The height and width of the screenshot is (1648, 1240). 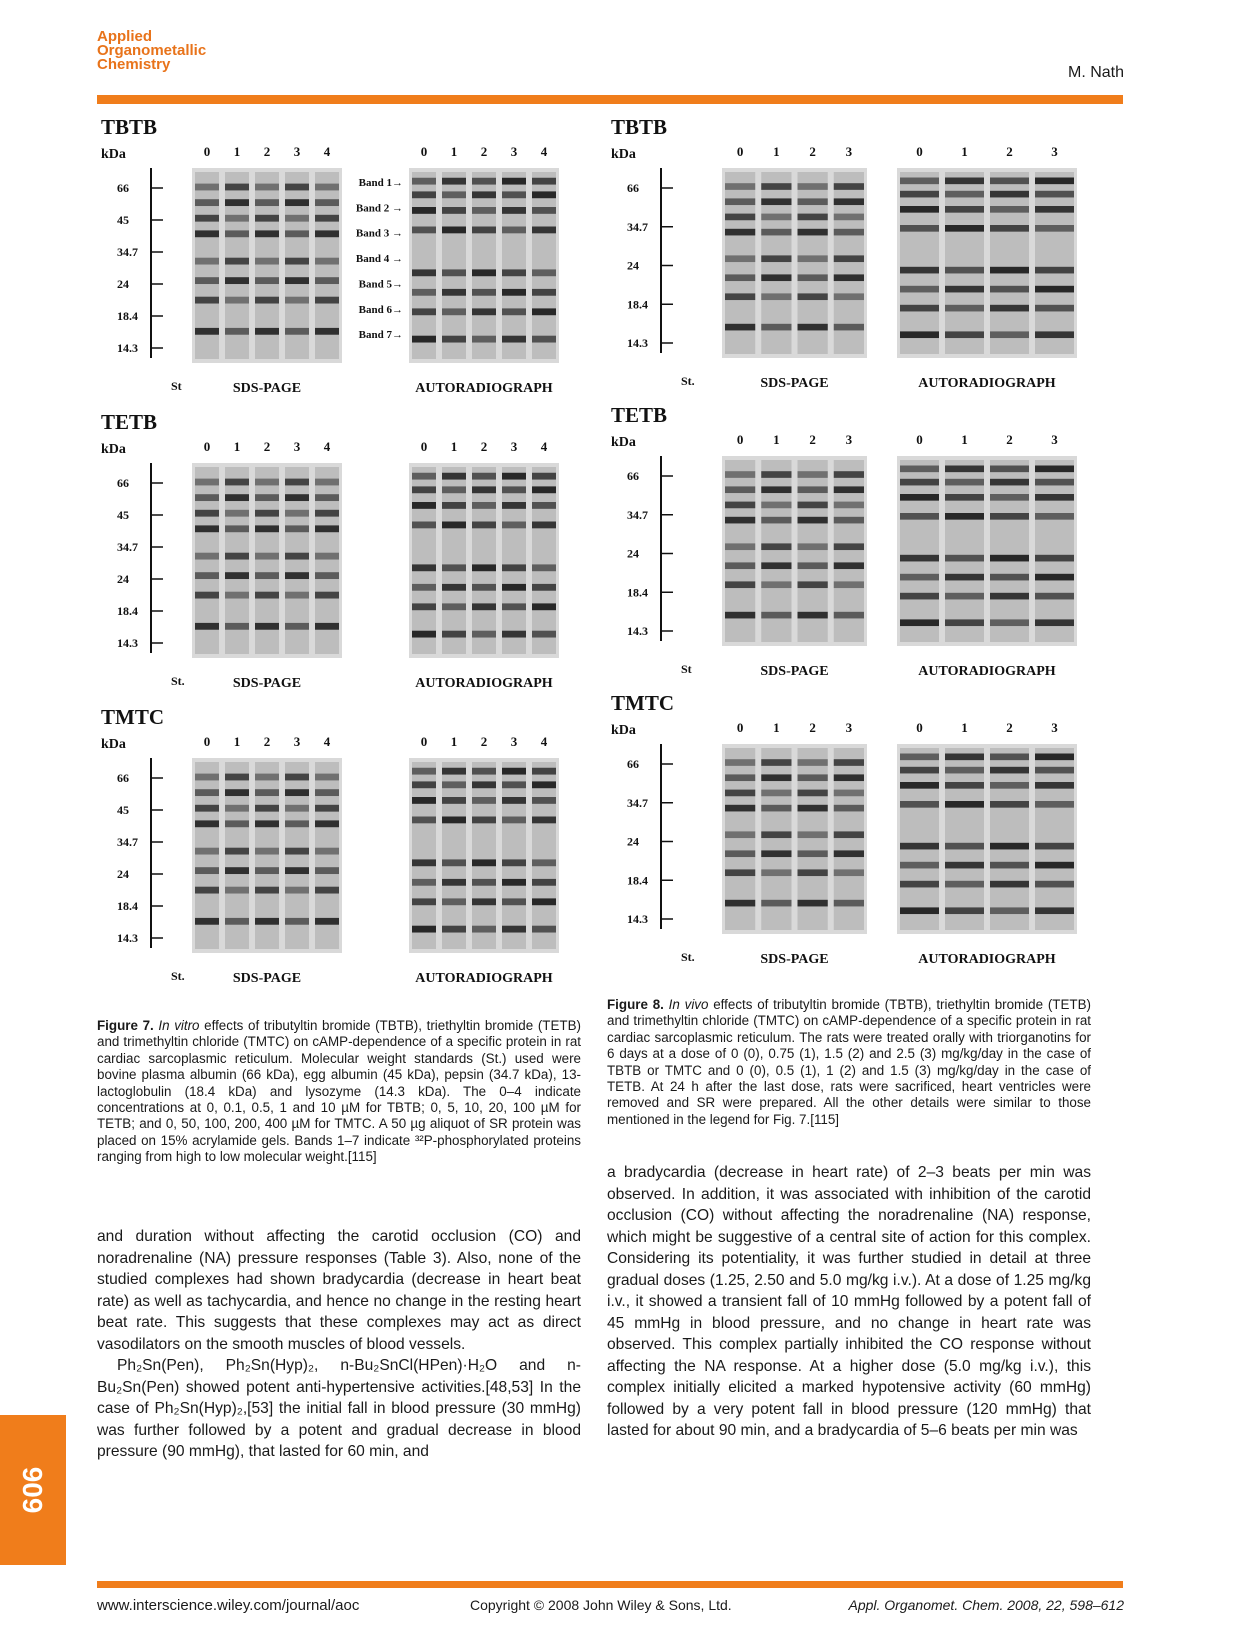 I want to click on band-label: Band 6→, so click(x=381, y=310).